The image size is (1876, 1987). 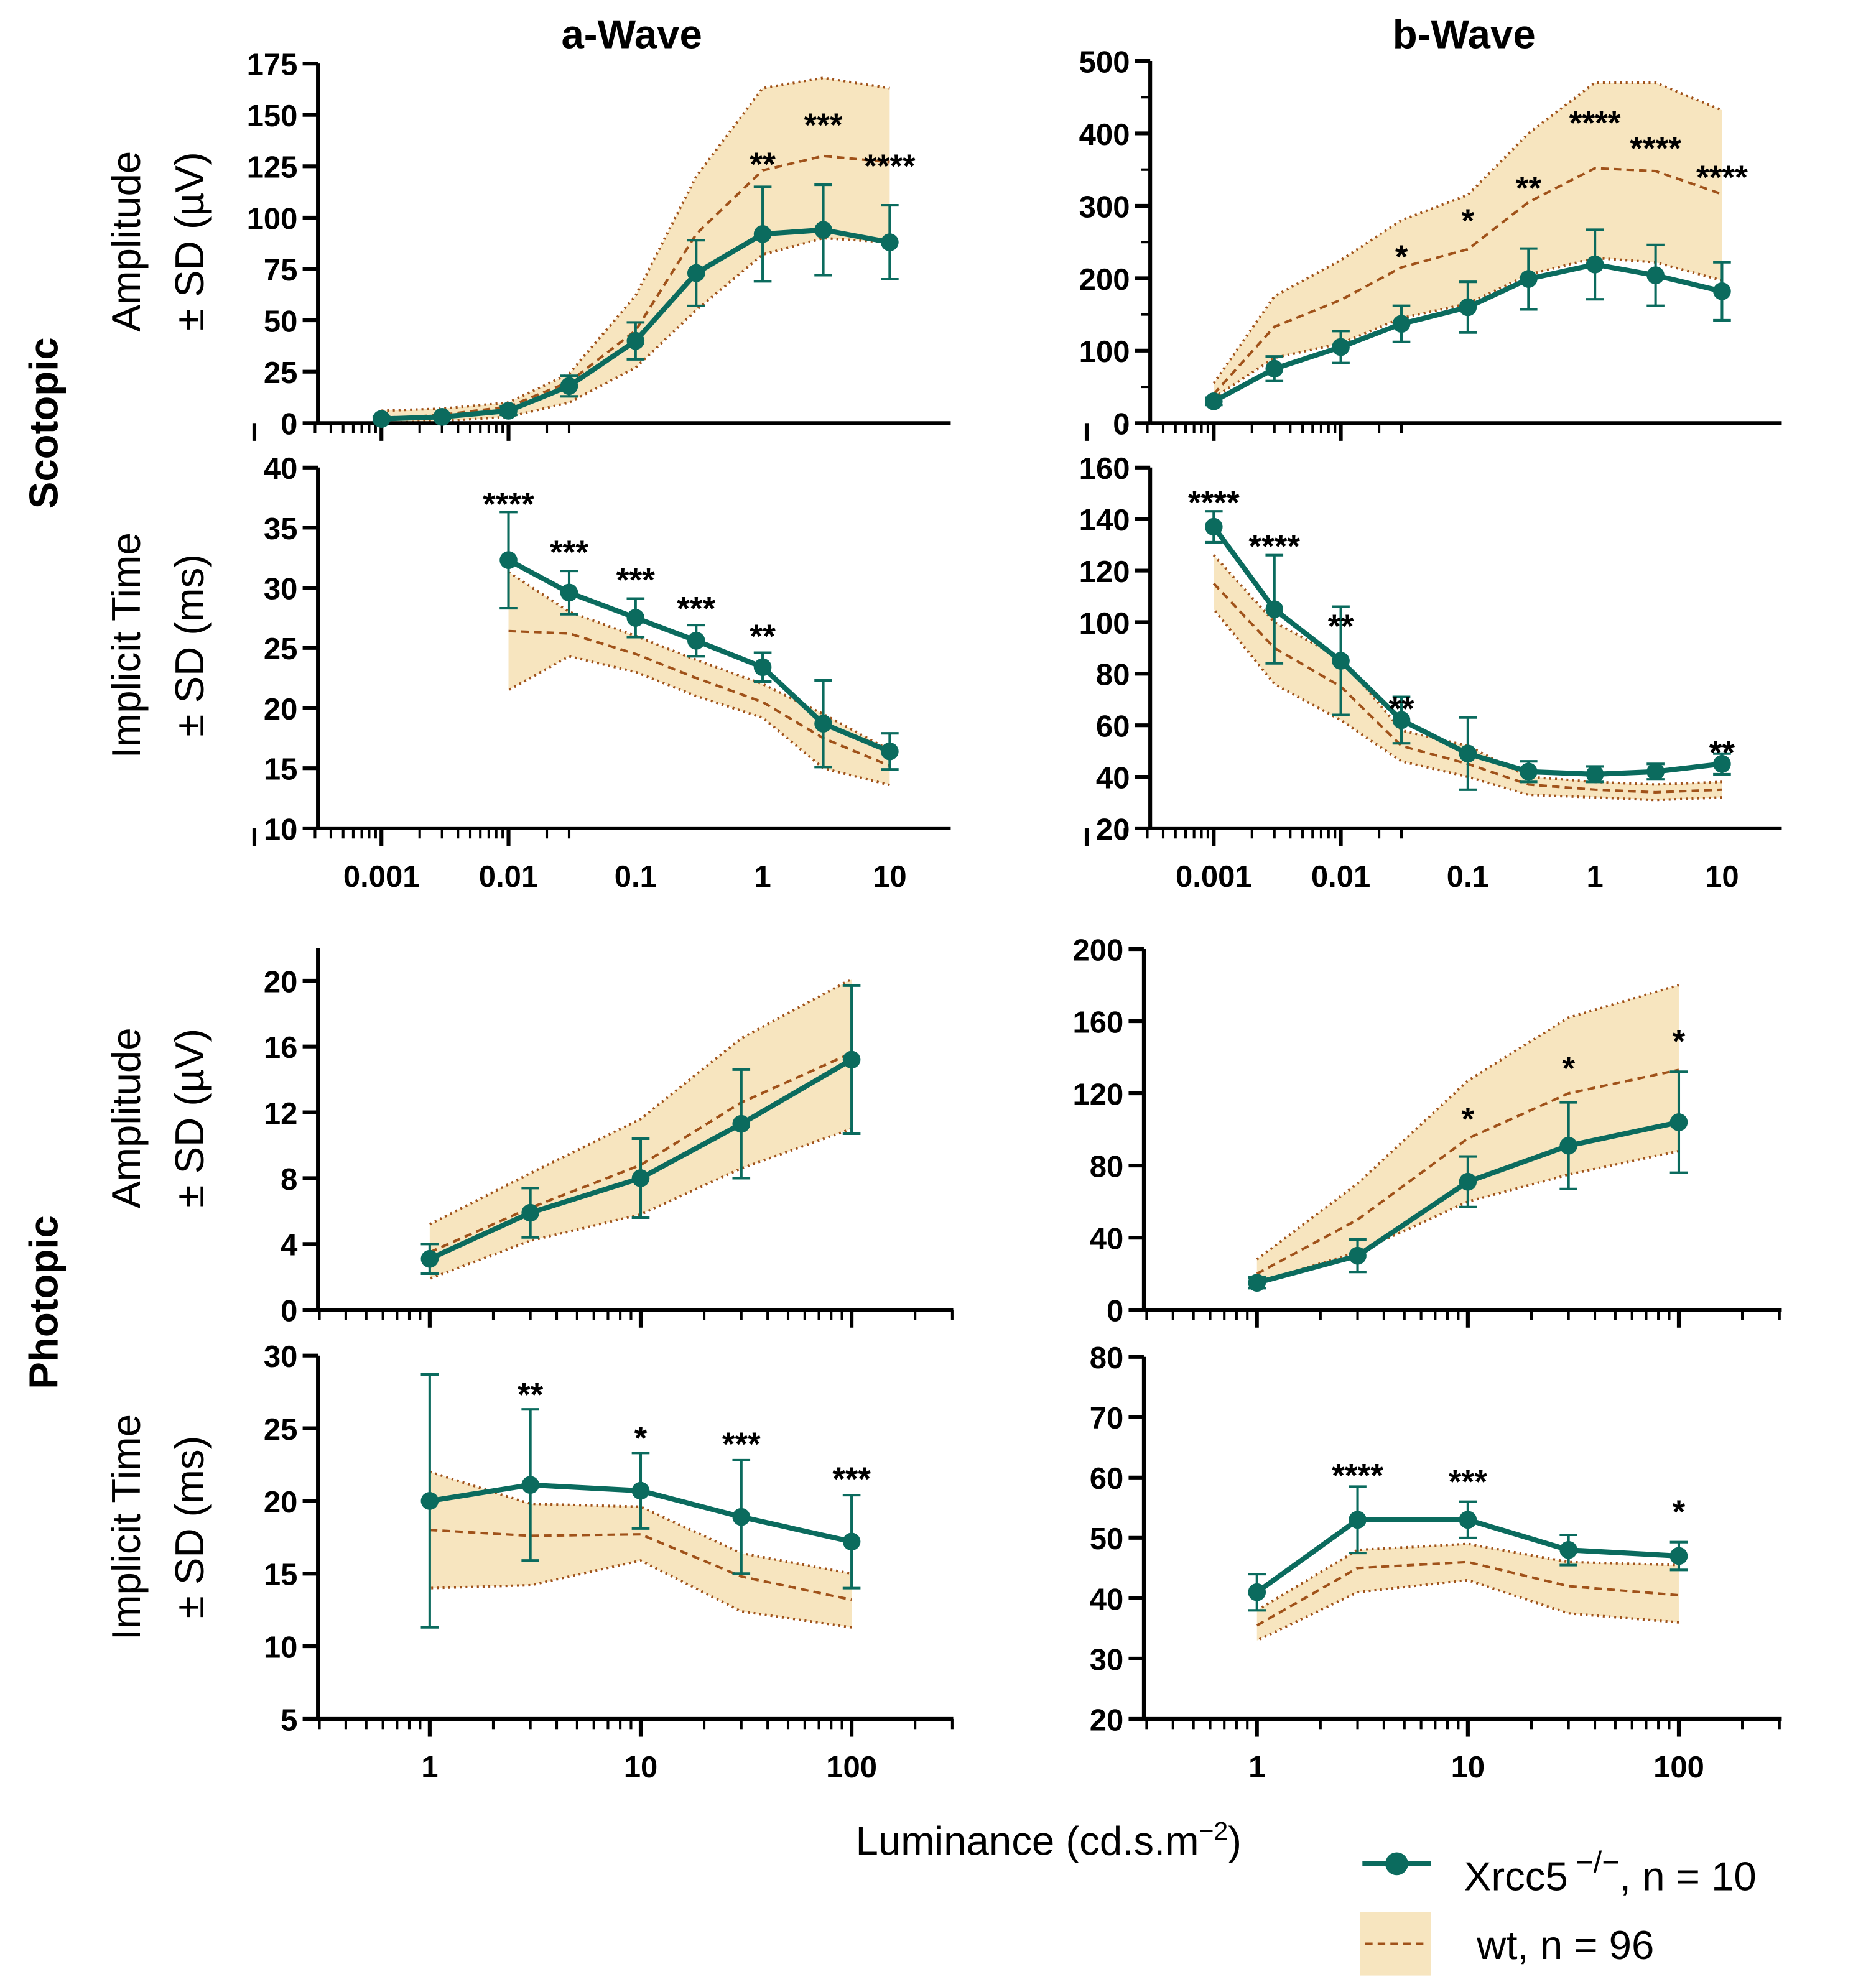 I want to click on y-tick-label: 35, so click(x=281, y=529).